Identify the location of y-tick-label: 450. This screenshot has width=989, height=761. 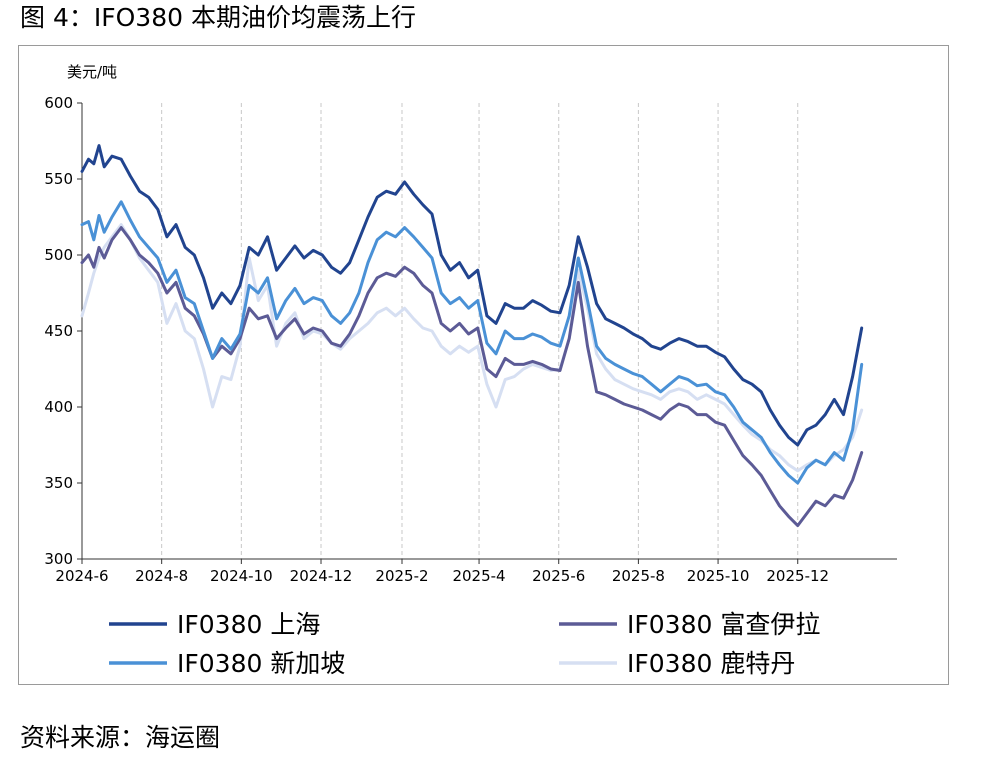
(58, 331).